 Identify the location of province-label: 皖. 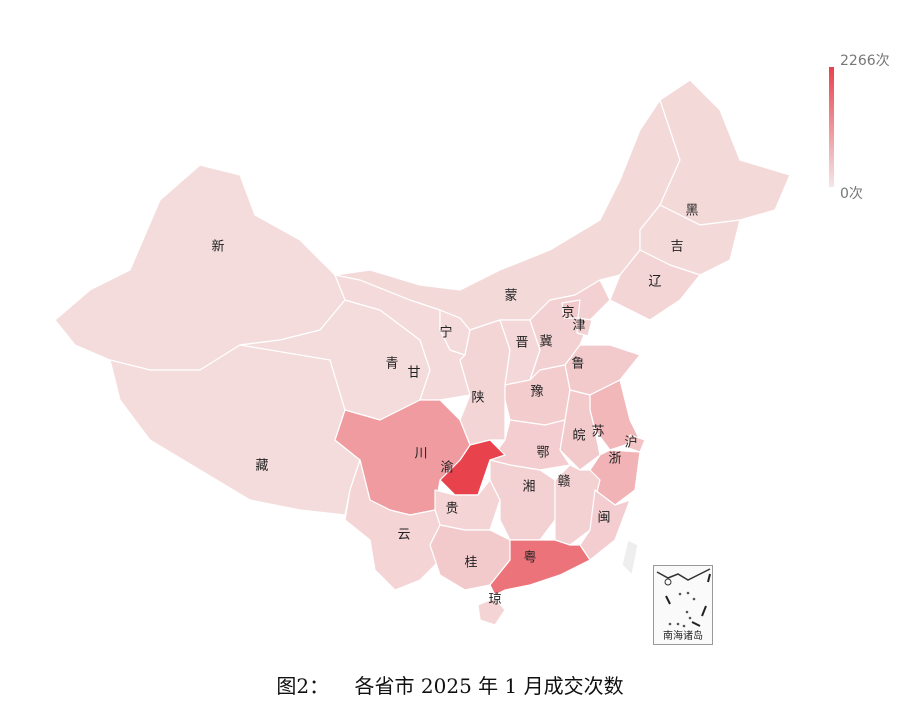
(578, 436).